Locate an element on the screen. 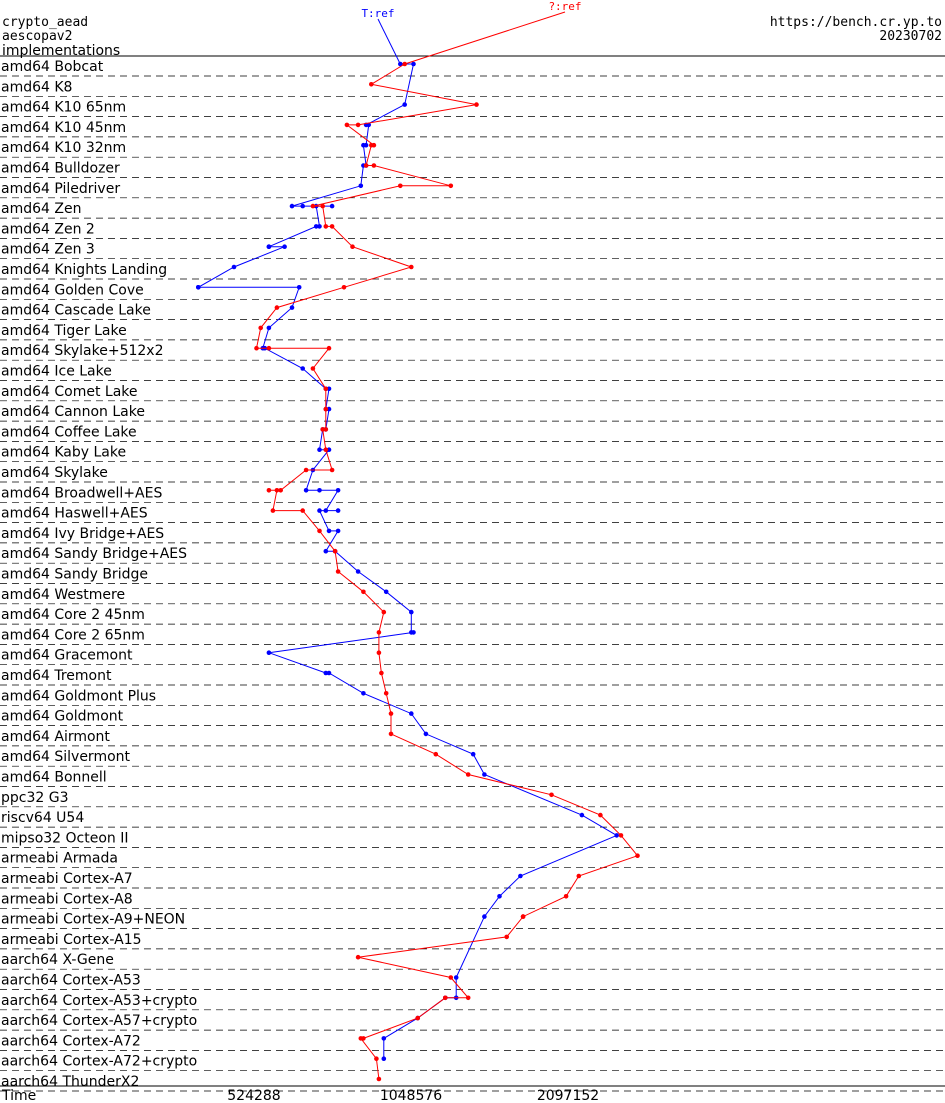 The image size is (945, 1103). machine-label: amd64 Zen is located at coordinates (41, 209).